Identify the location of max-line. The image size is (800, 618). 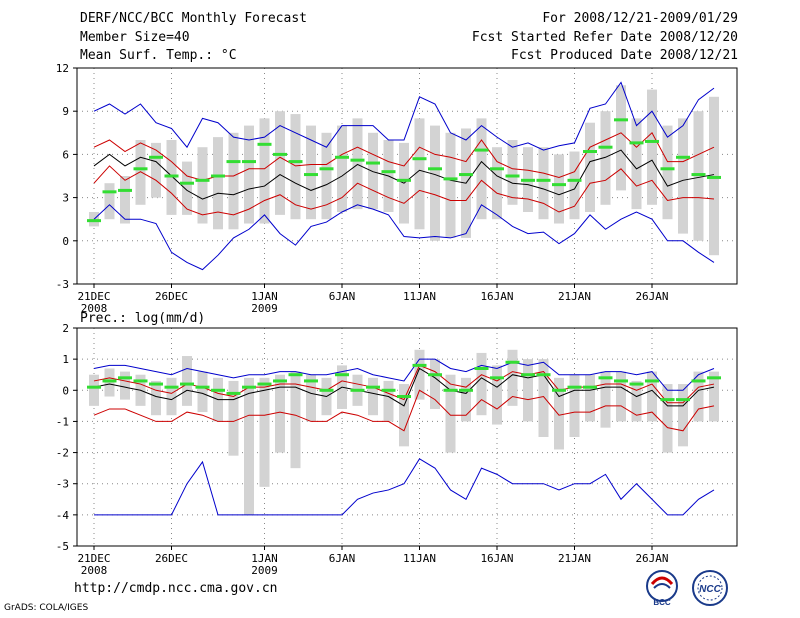
(404, 116).